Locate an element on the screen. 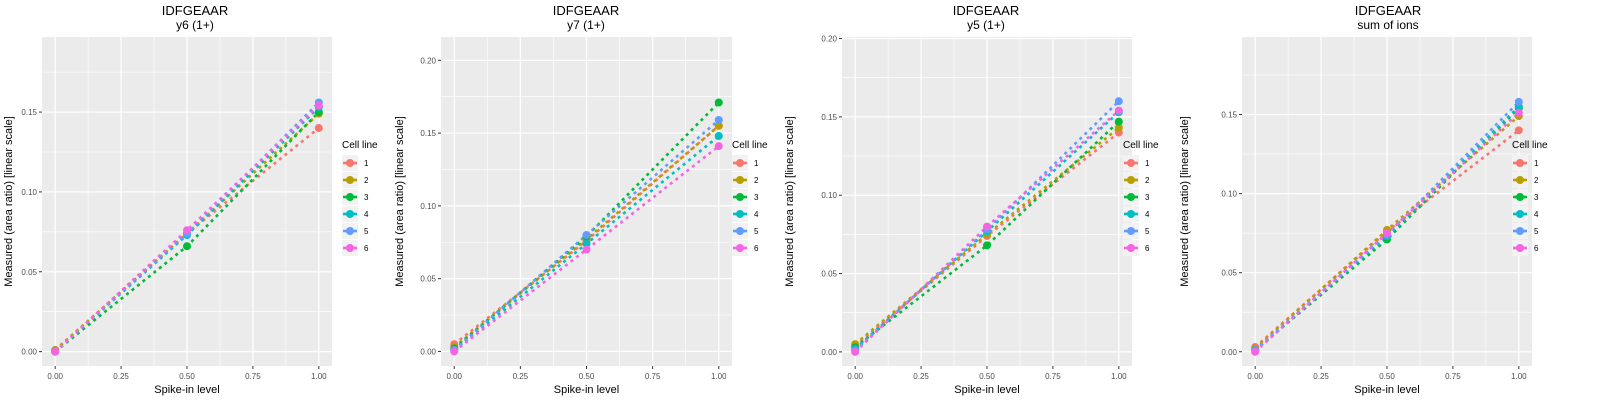 This screenshot has height=400, width=1600. chart-subtitle: y5 (1+) is located at coordinates (986, 25).